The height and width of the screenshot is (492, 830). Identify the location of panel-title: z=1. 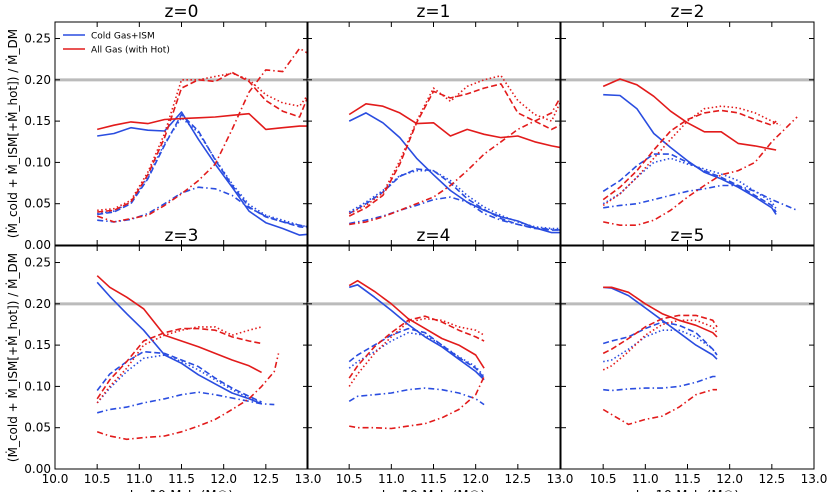
(434, 12).